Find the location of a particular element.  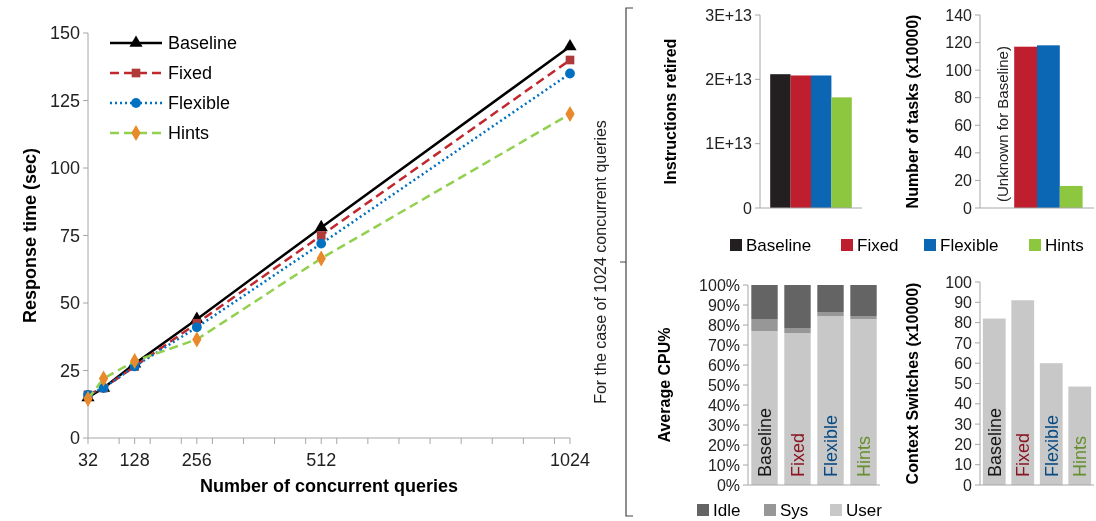

y-tick-label: 60% is located at coordinates (723, 365).